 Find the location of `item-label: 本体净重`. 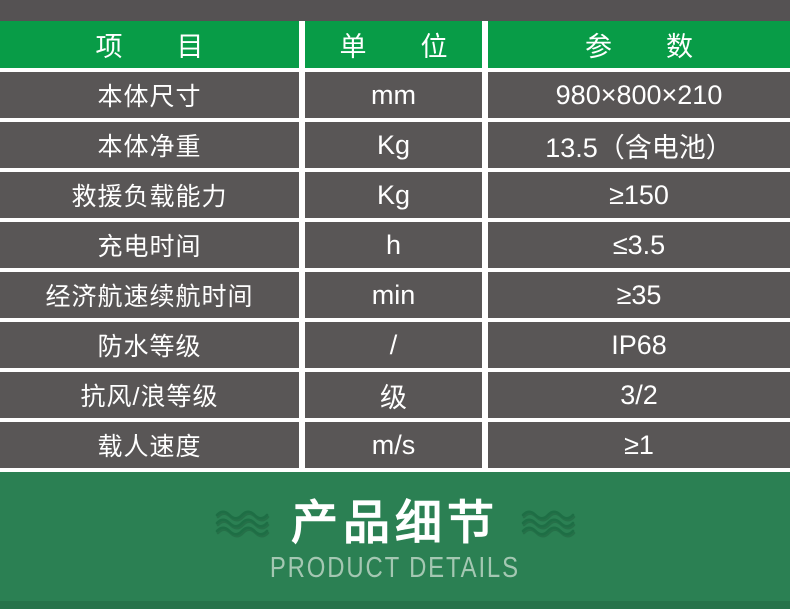

item-label: 本体净重 is located at coordinates (149, 147).